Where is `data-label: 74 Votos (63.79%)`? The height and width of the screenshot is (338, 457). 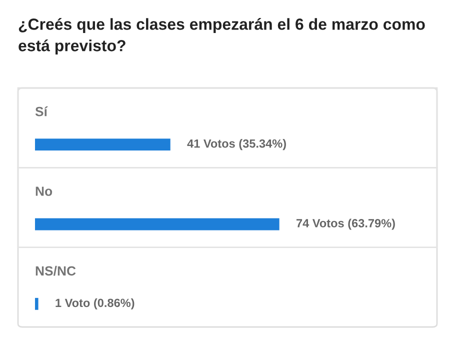 data-label: 74 Votos (63.79%) is located at coordinates (345, 224).